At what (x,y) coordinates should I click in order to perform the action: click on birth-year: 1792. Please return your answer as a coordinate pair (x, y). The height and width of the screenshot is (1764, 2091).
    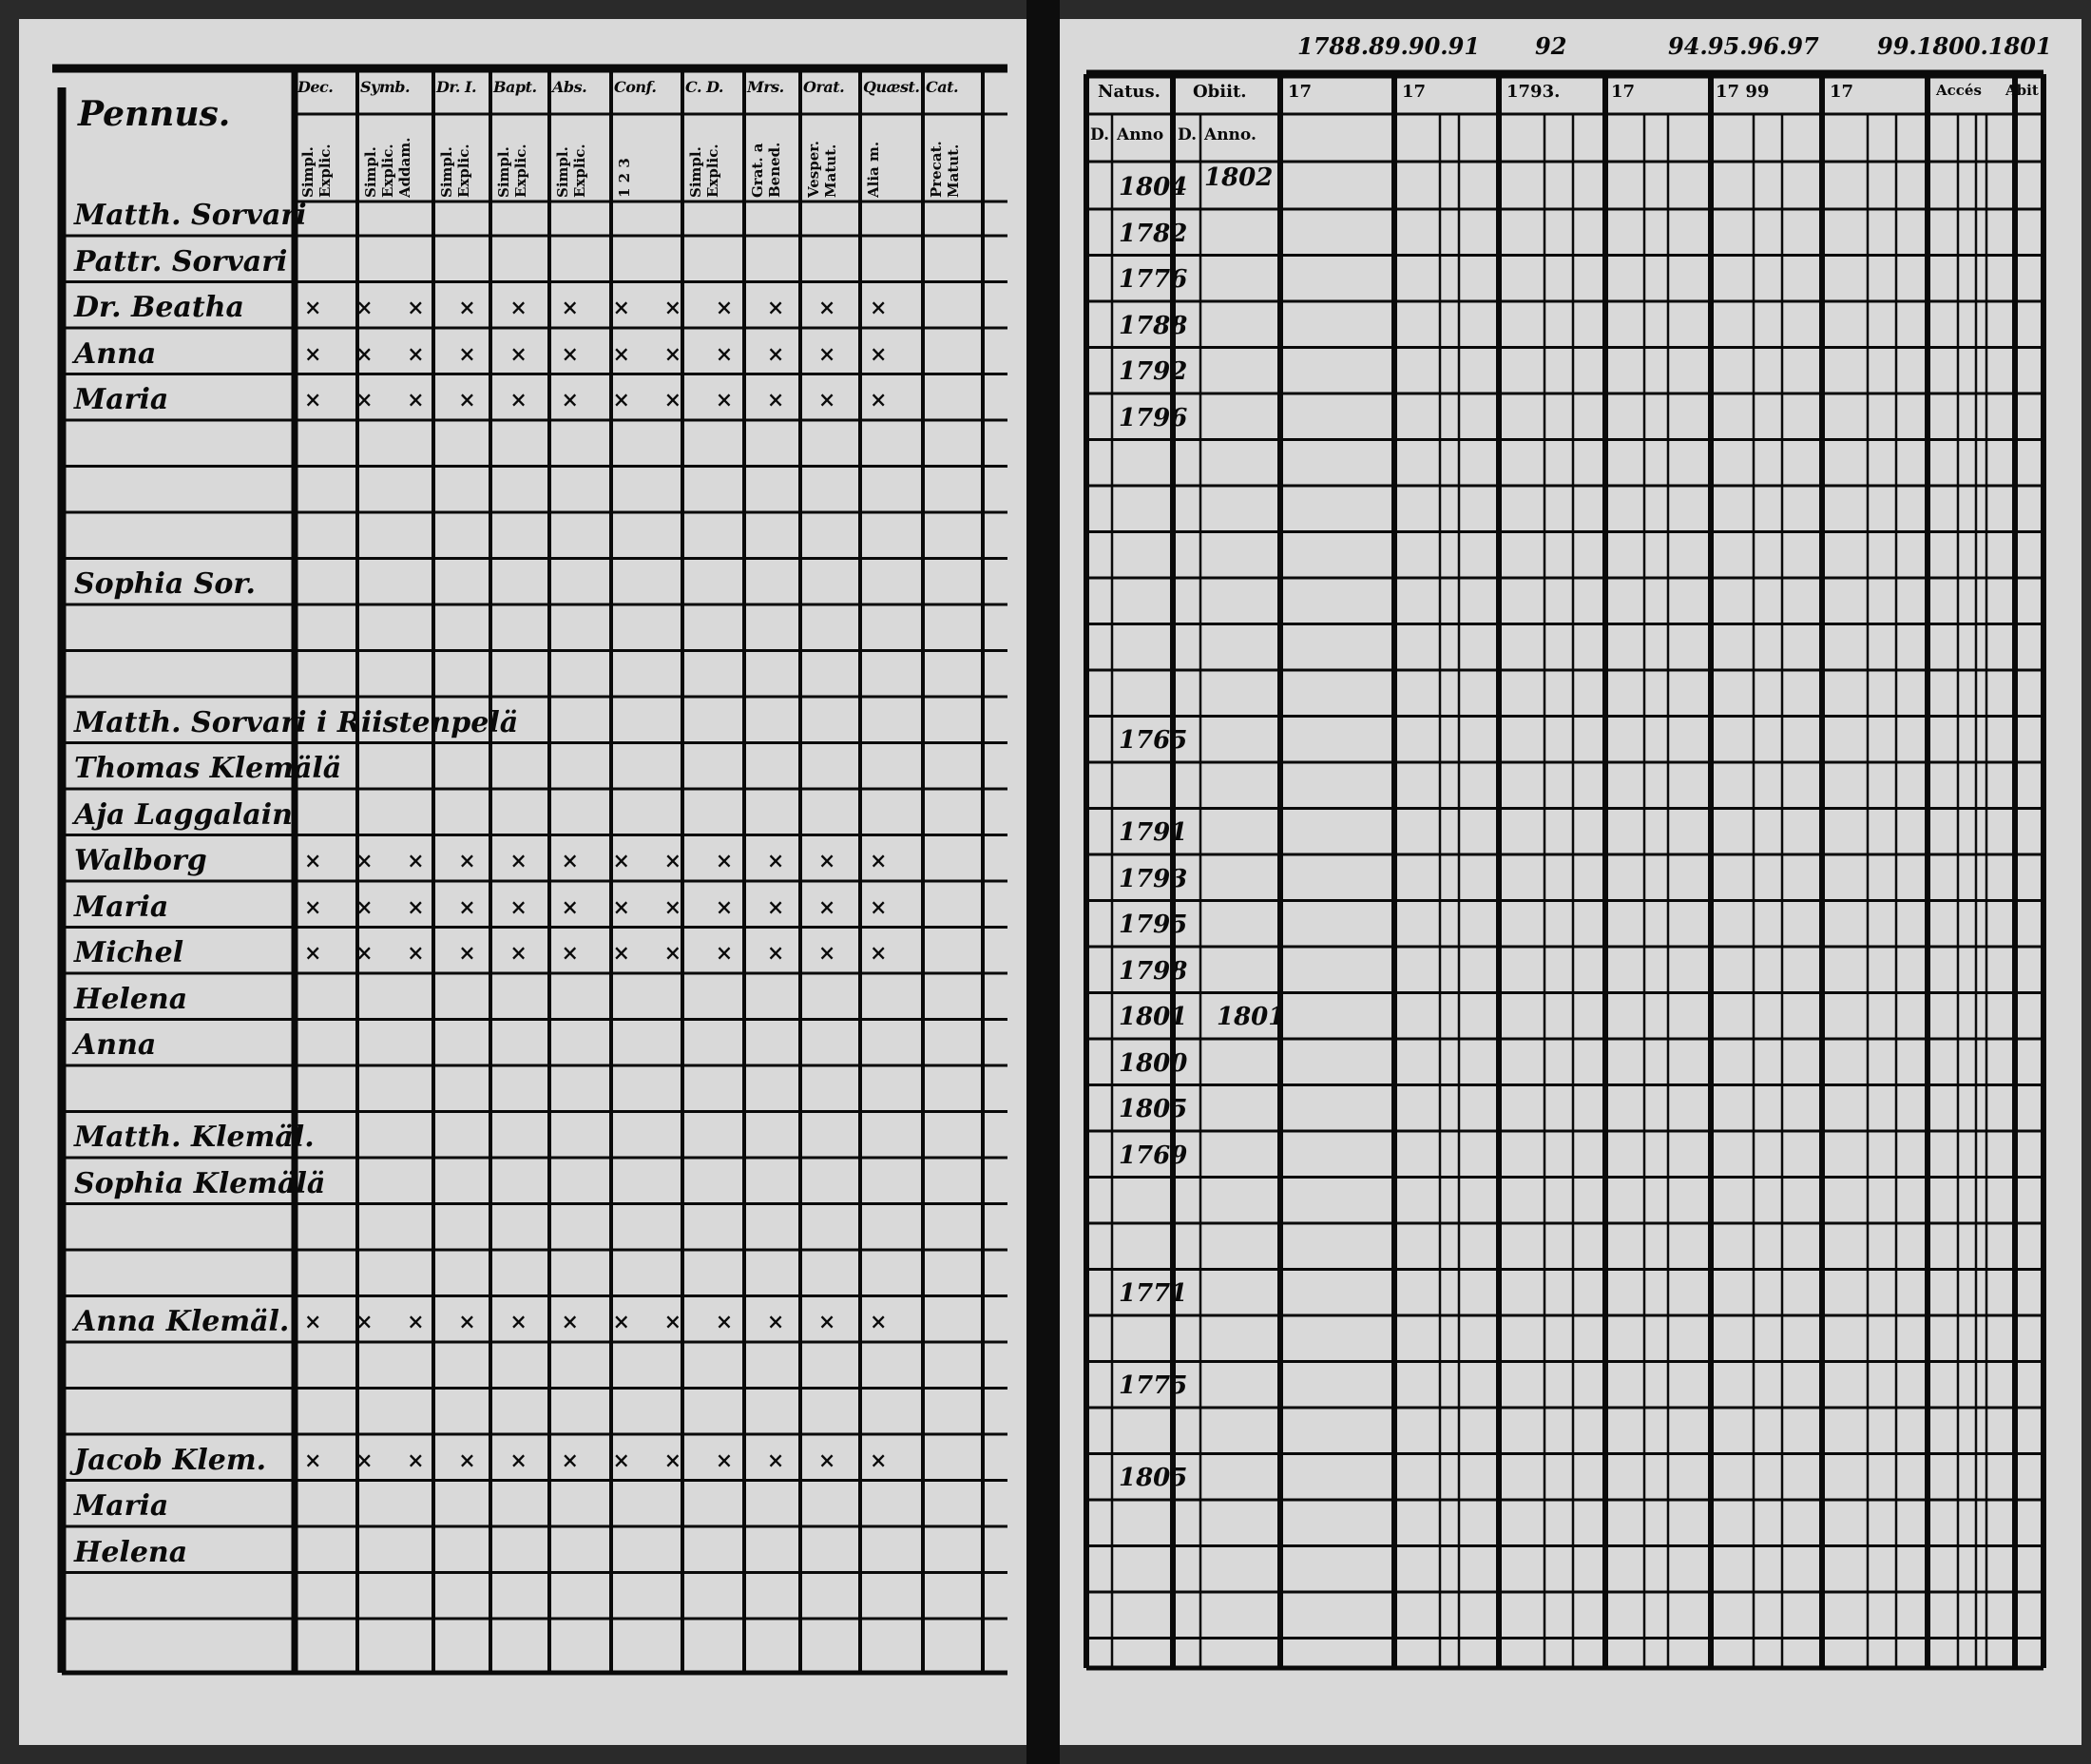
    Looking at the image, I should click on (1153, 371).